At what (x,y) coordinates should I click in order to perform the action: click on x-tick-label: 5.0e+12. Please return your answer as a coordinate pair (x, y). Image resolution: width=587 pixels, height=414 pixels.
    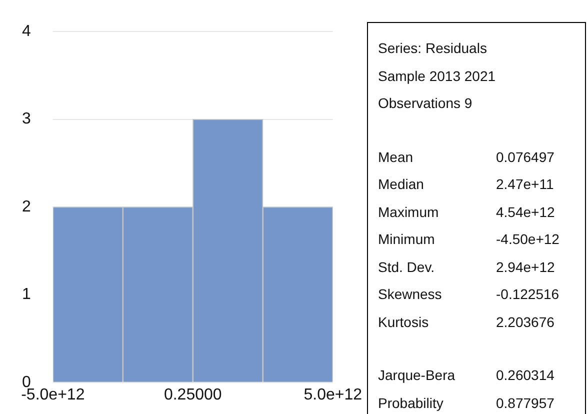
    Looking at the image, I should click on (333, 395).